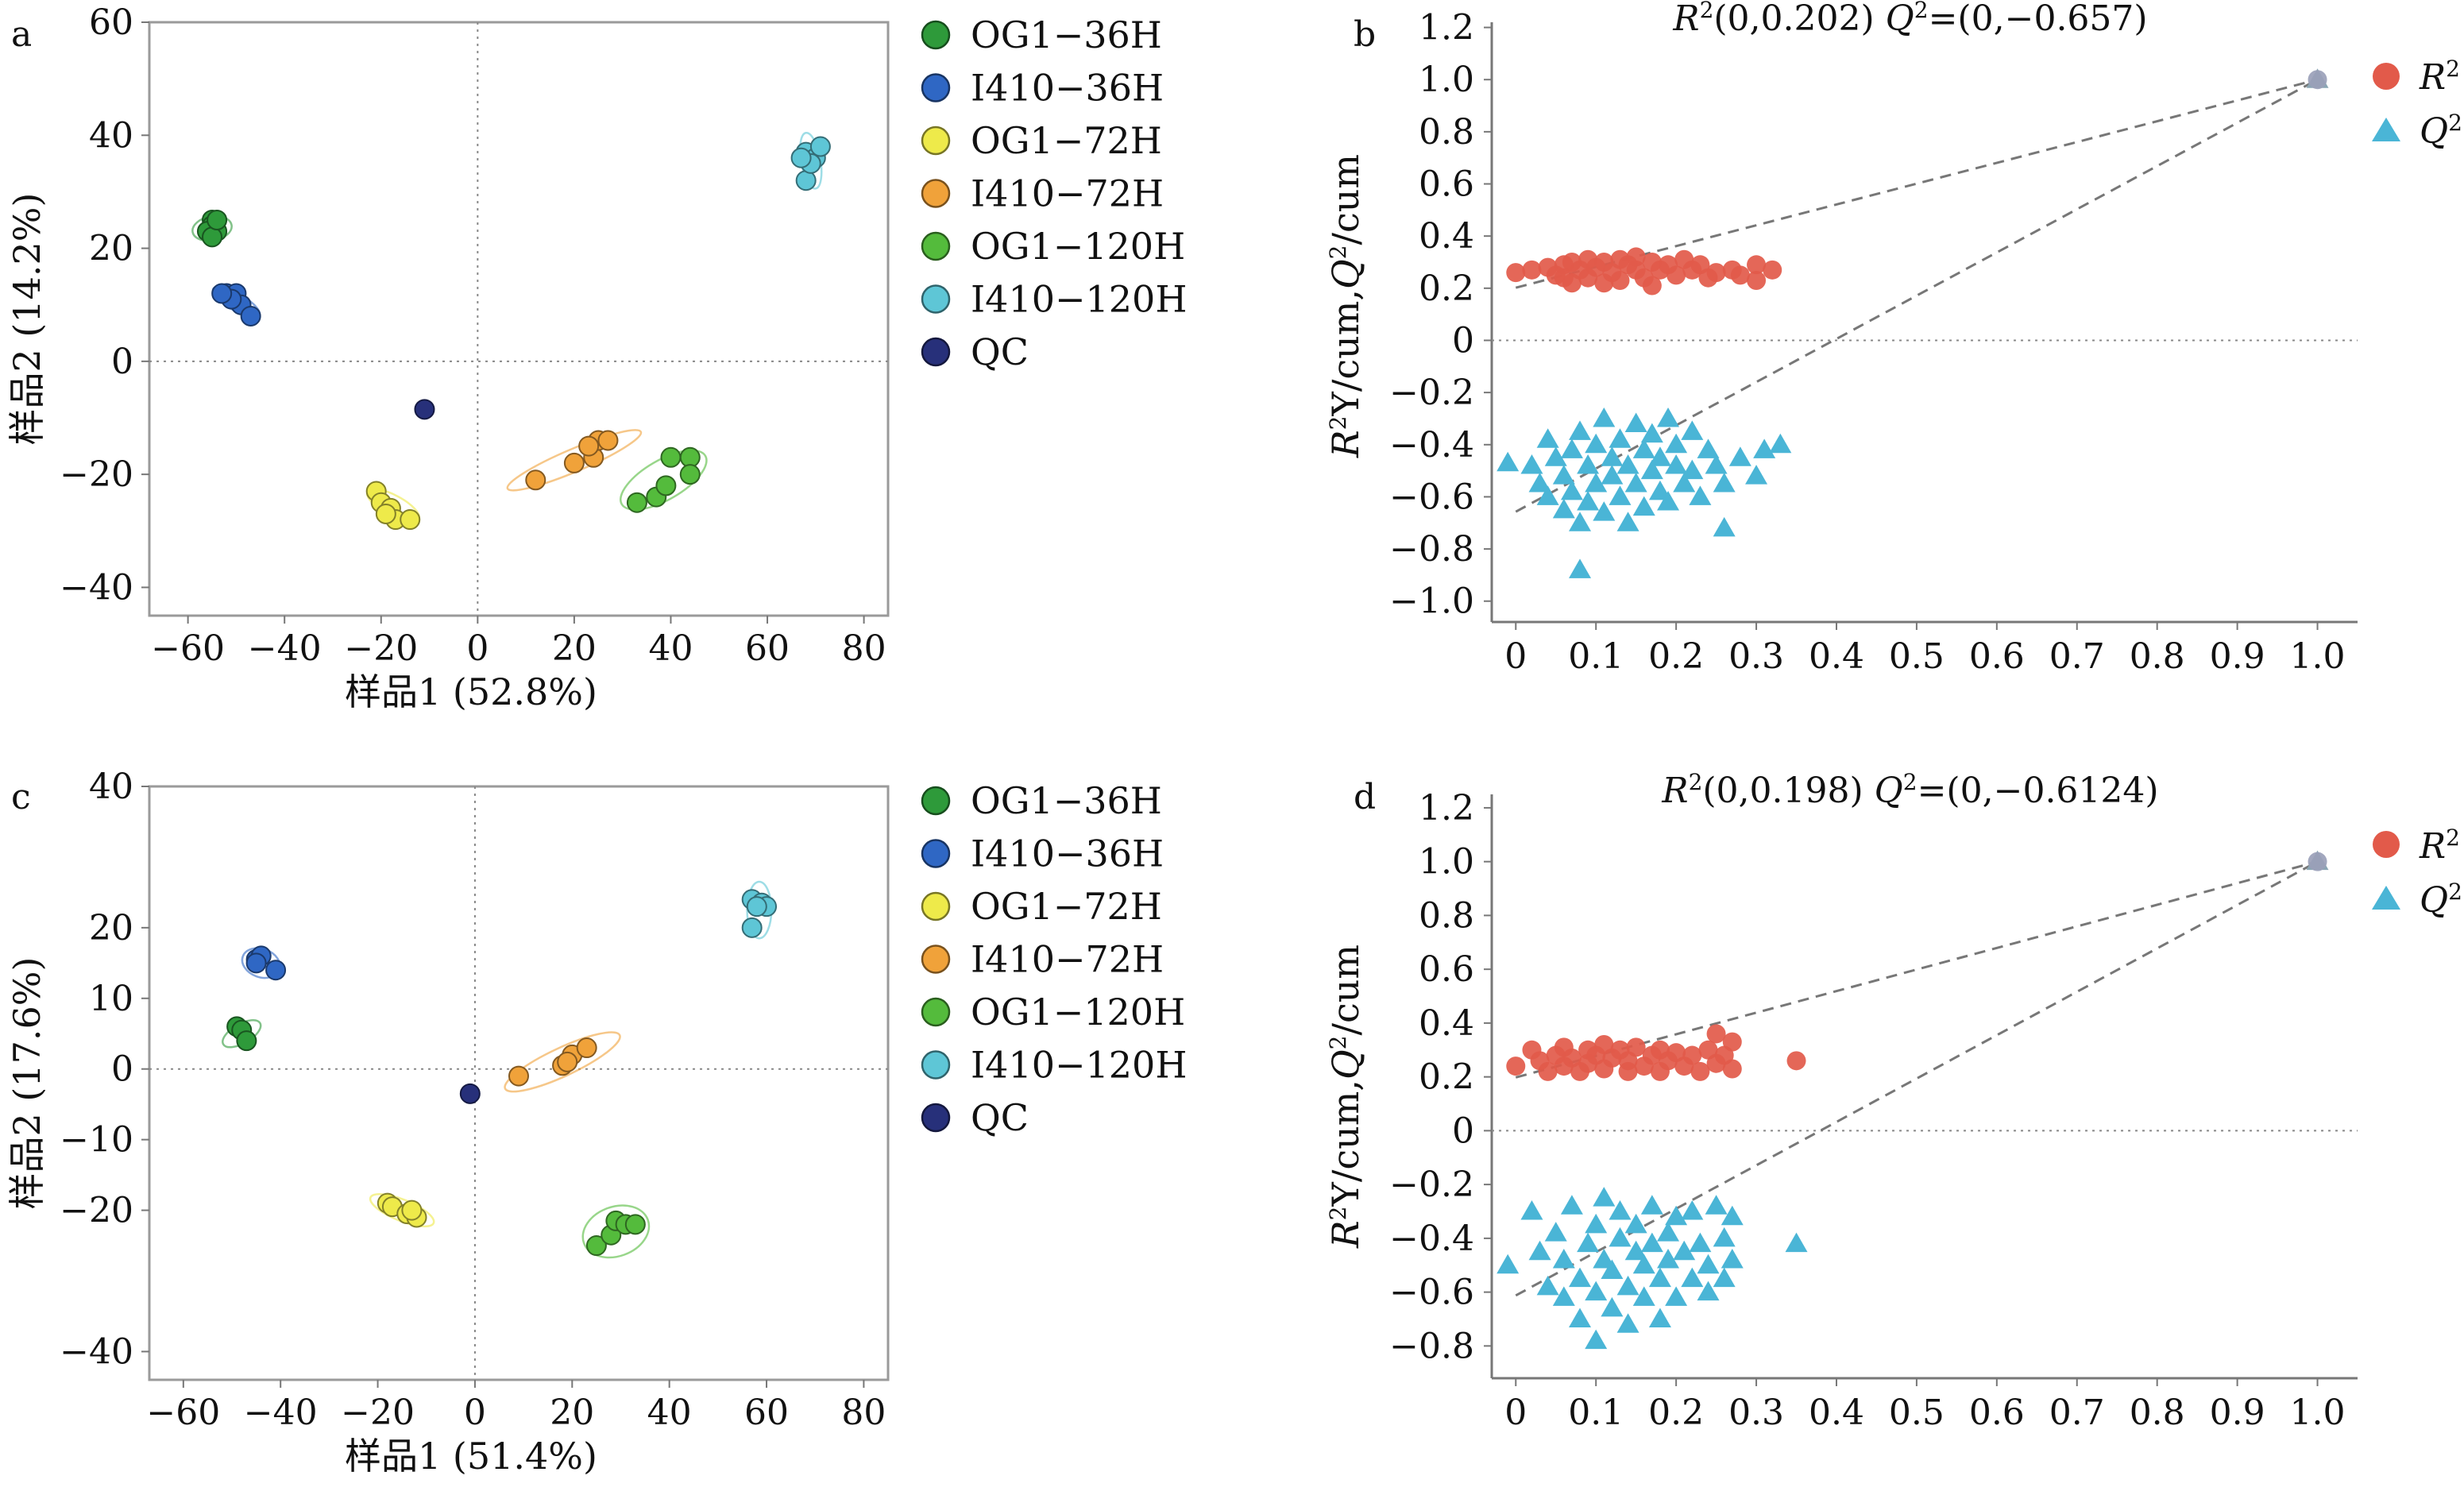 This screenshot has width=2464, height=1495. What do you see at coordinates (1067, 193) in the screenshot?
I see `chart-a-legend-label: I410−72H` at bounding box center [1067, 193].